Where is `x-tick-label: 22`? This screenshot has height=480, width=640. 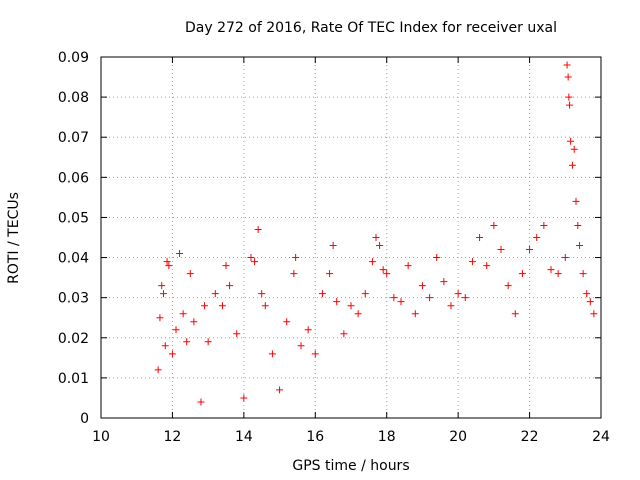
x-tick-label: 22 is located at coordinates (530, 437).